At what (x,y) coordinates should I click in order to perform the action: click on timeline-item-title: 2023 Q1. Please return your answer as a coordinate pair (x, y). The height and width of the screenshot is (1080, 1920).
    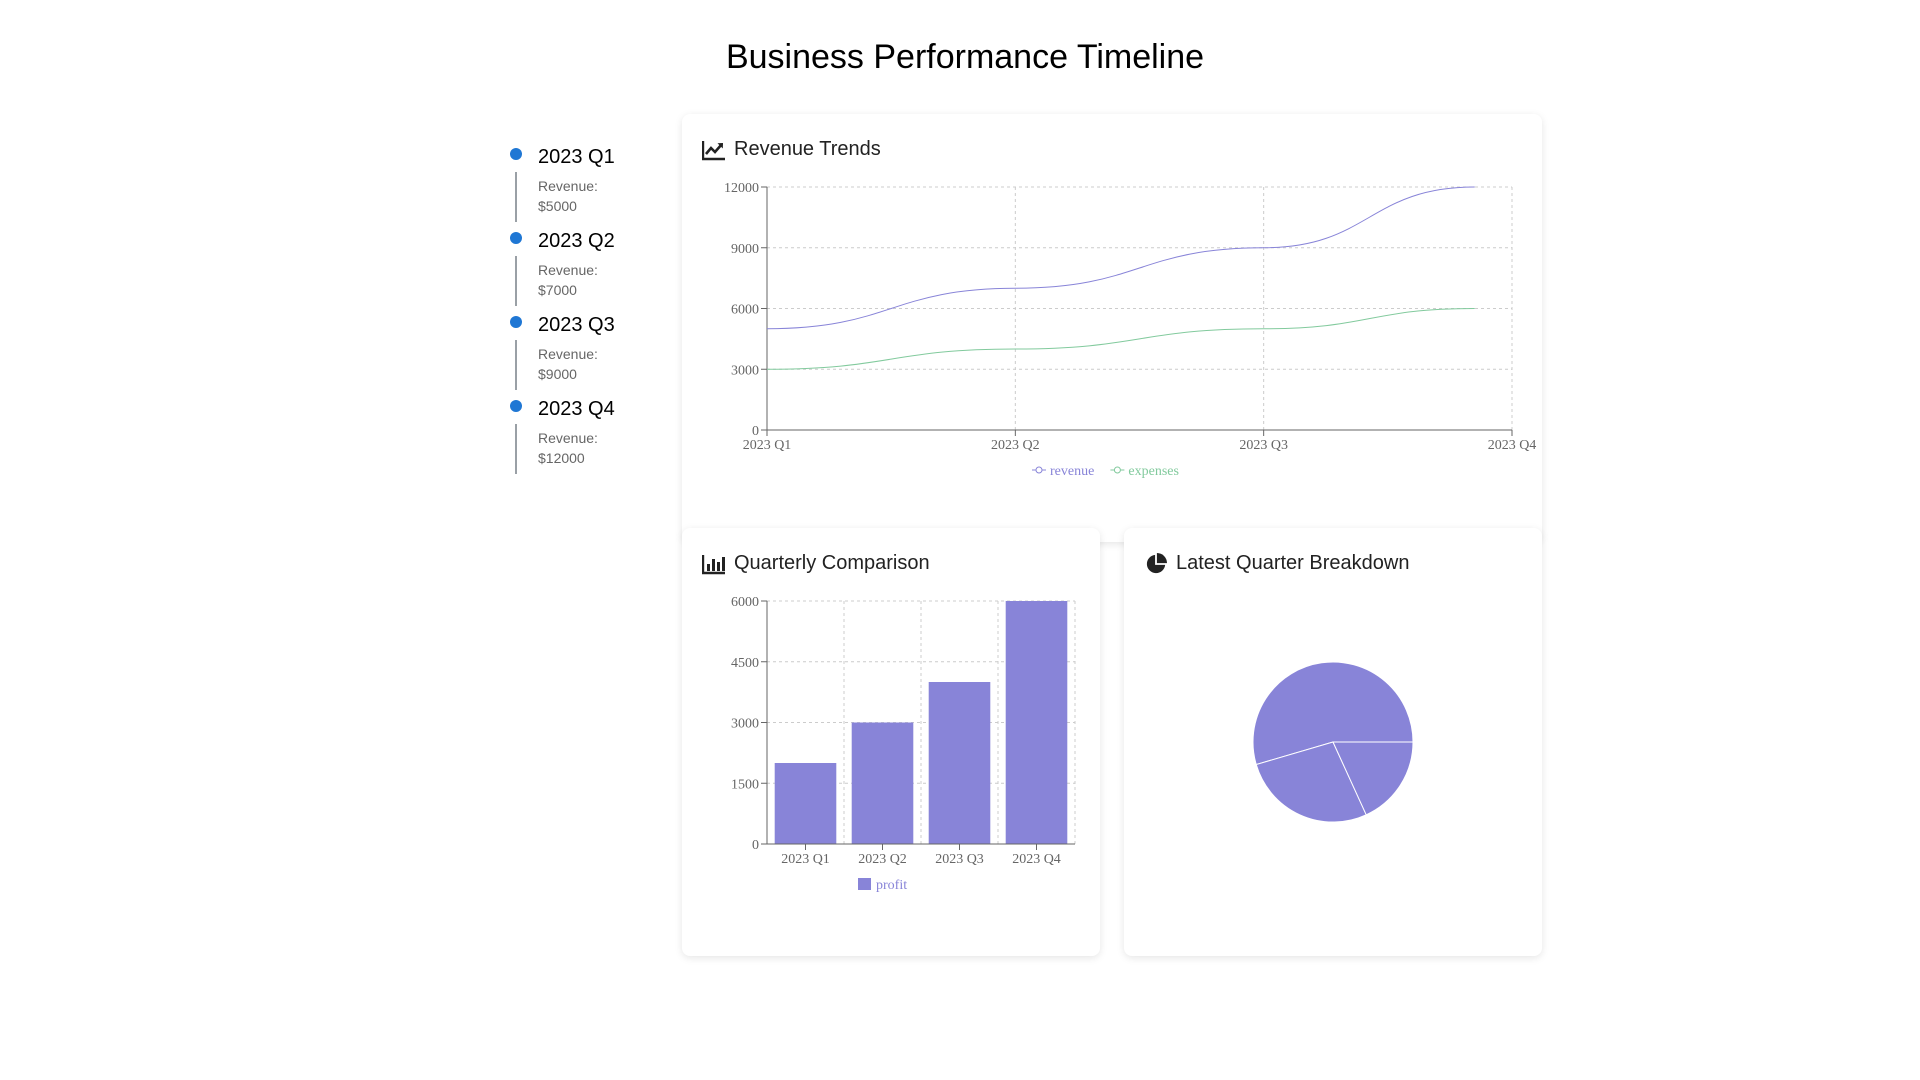
    Looking at the image, I should click on (576, 157).